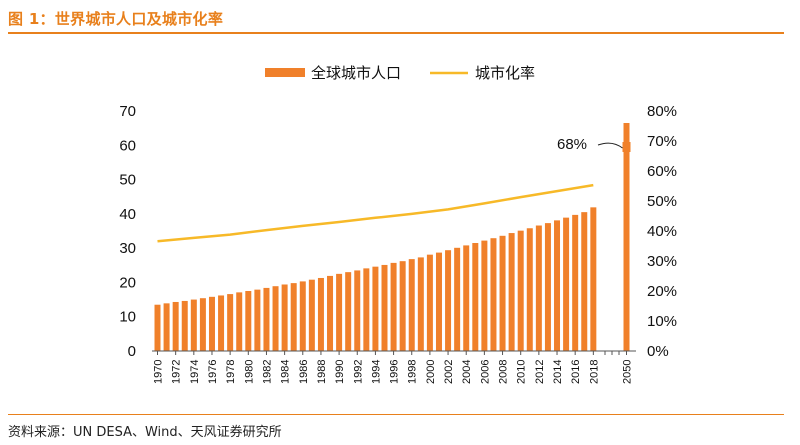 This screenshot has height=445, width=800. Describe the element at coordinates (127, 145) in the screenshot. I see `left-axis-tick-label: 60` at that location.